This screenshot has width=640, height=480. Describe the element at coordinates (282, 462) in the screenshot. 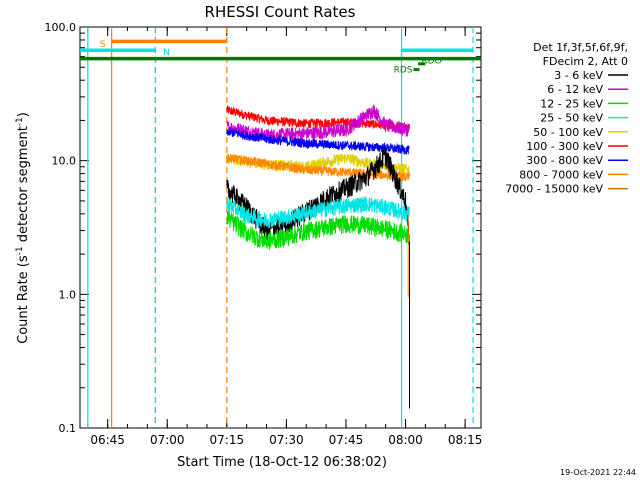

I see `x-axis-label: Start Time (18-Oct-12 06:38:02)` at that location.